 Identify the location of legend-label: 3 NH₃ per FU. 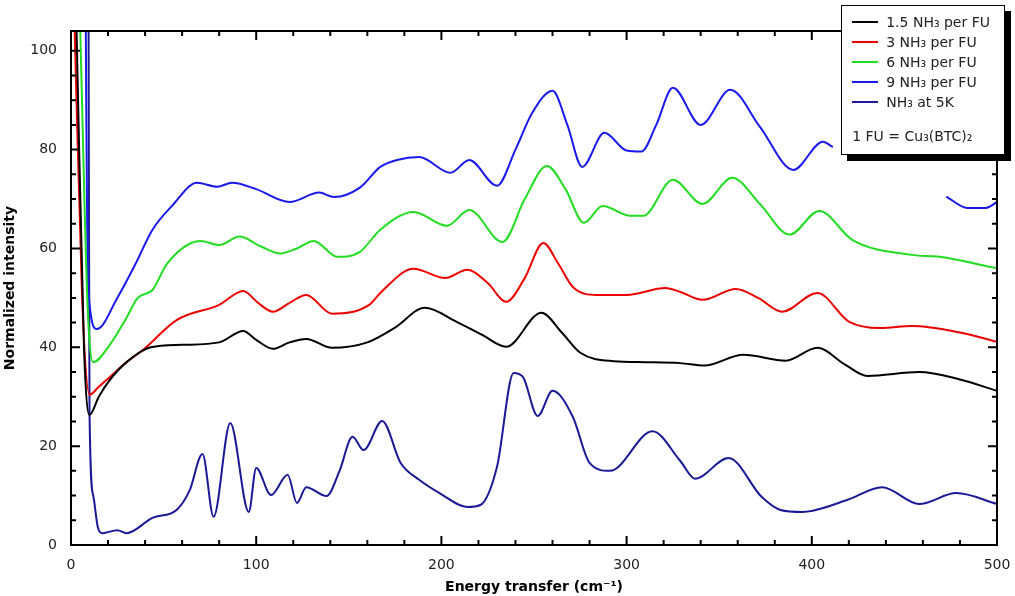
(931, 42).